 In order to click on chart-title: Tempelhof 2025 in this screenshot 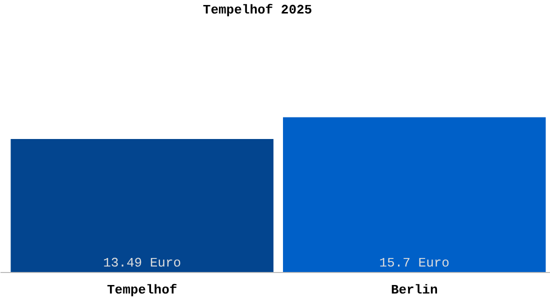, I will do `click(257, 10)`.